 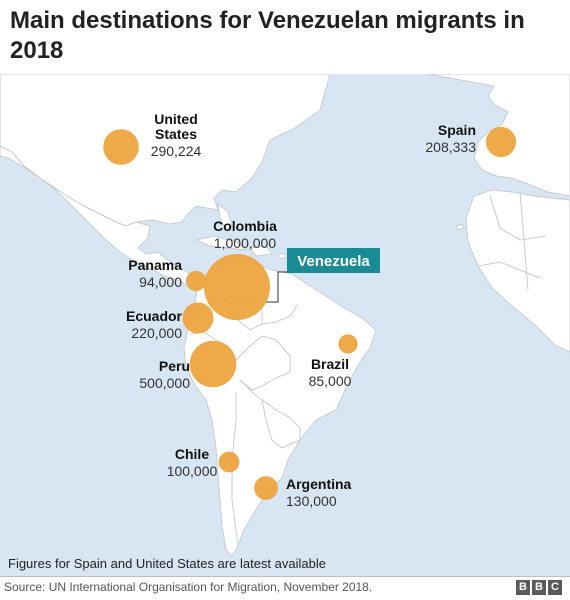 I want to click on origin-layer: Venezuela, so click(x=323, y=275).